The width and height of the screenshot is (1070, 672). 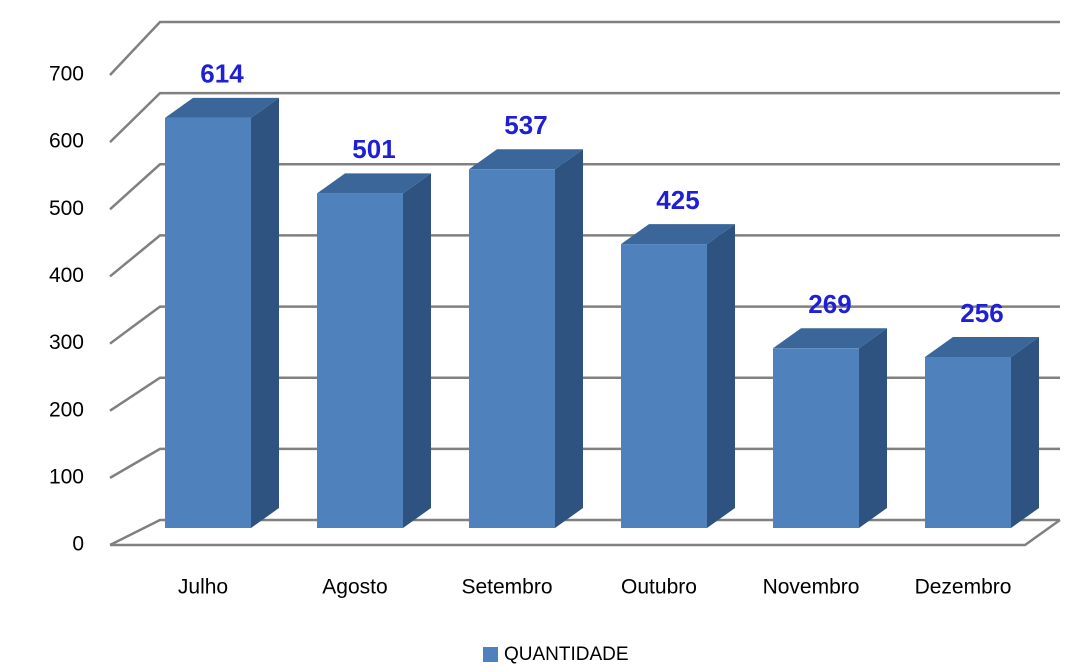 I want to click on y-tick-label: 300, so click(x=66, y=342).